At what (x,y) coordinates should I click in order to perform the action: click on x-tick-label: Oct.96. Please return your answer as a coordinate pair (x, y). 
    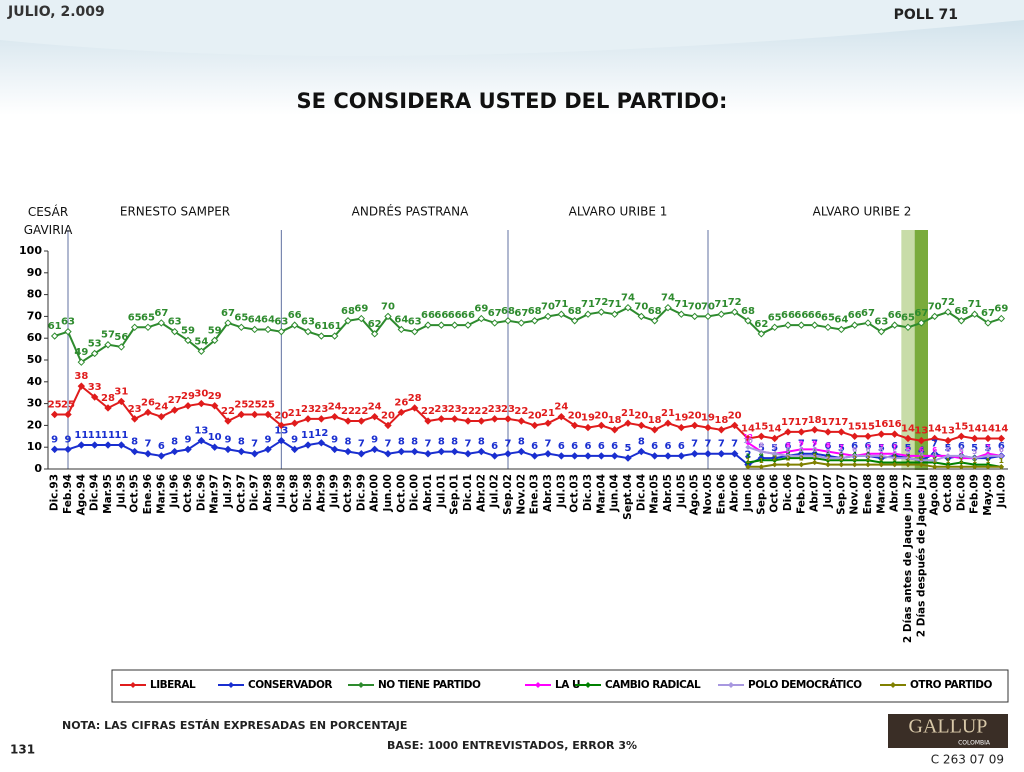
    Looking at the image, I should click on (188, 493).